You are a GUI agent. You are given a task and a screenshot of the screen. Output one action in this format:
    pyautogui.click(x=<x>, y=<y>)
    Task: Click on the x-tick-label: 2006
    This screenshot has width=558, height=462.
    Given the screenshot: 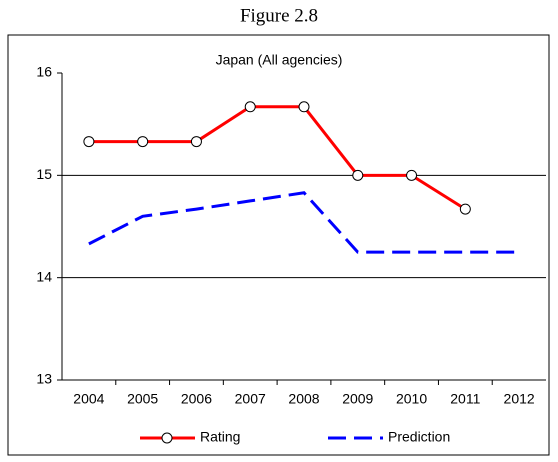 What is the action you would take?
    pyautogui.click(x=196, y=399)
    